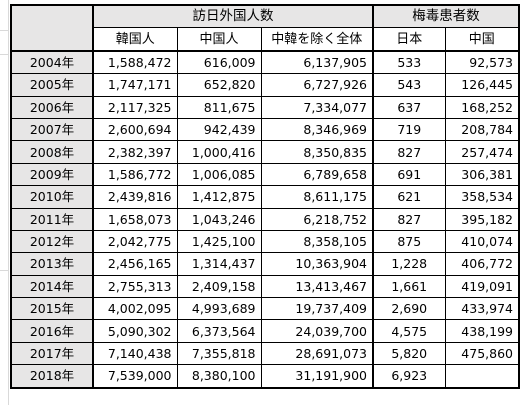 The image size is (530, 405). Describe the element at coordinates (317, 331) in the screenshot. I see `others-visitors-cell: 24,039,700` at that location.